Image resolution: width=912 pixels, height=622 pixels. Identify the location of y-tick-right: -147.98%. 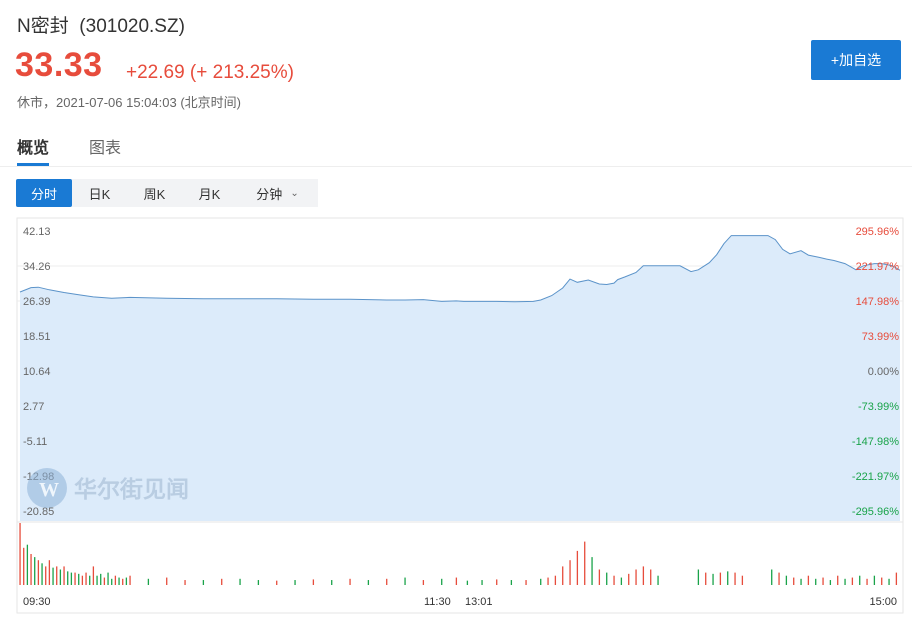
(875, 442).